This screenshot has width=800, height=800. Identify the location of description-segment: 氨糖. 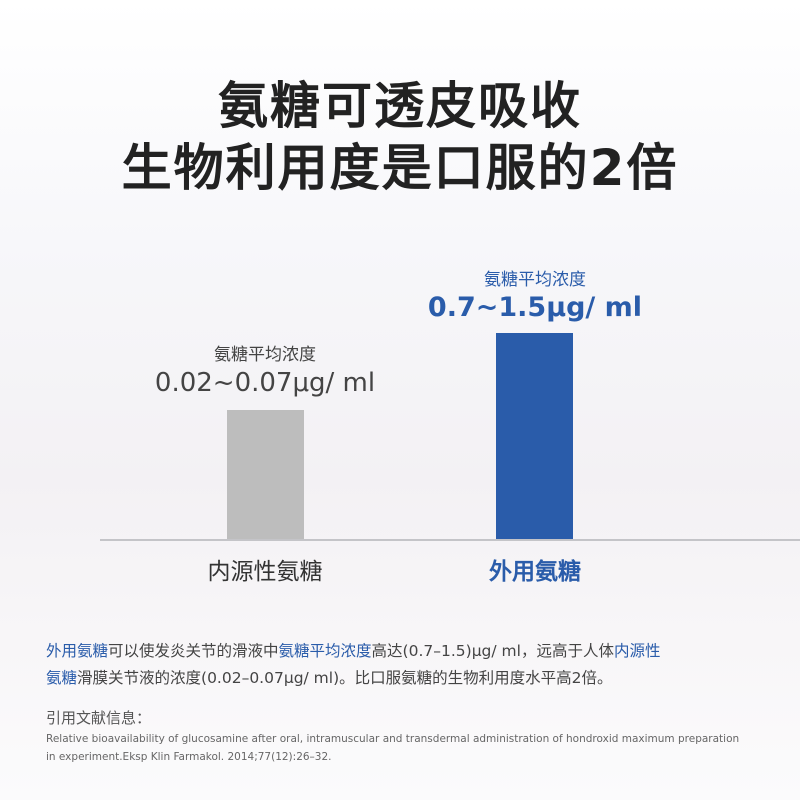
(62, 678).